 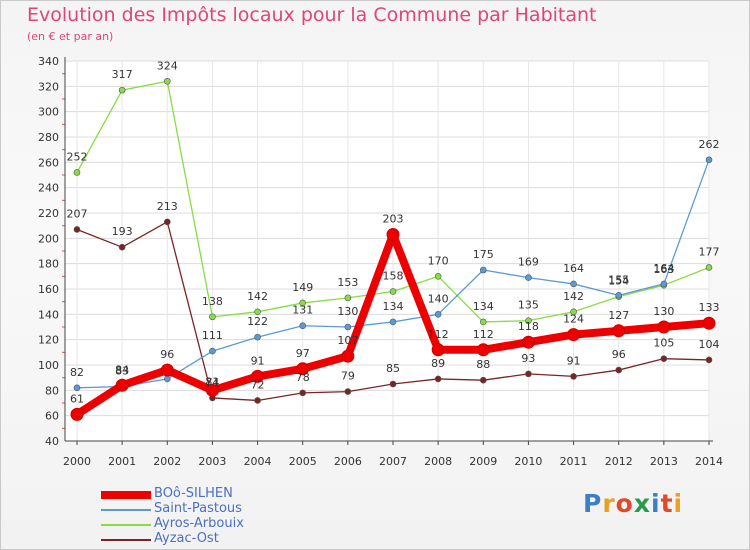 What do you see at coordinates (667, 503) in the screenshot?
I see `logo-letter: t` at bounding box center [667, 503].